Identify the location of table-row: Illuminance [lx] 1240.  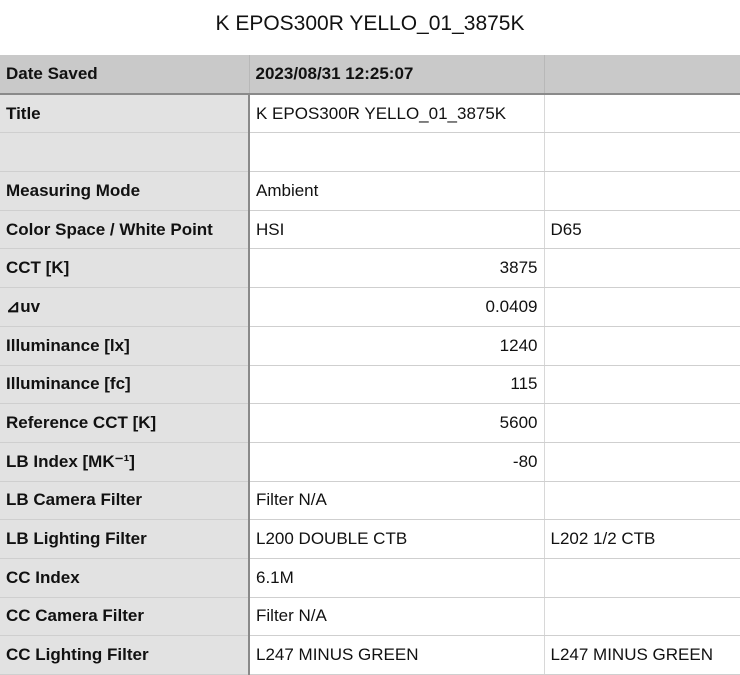
(370, 346).